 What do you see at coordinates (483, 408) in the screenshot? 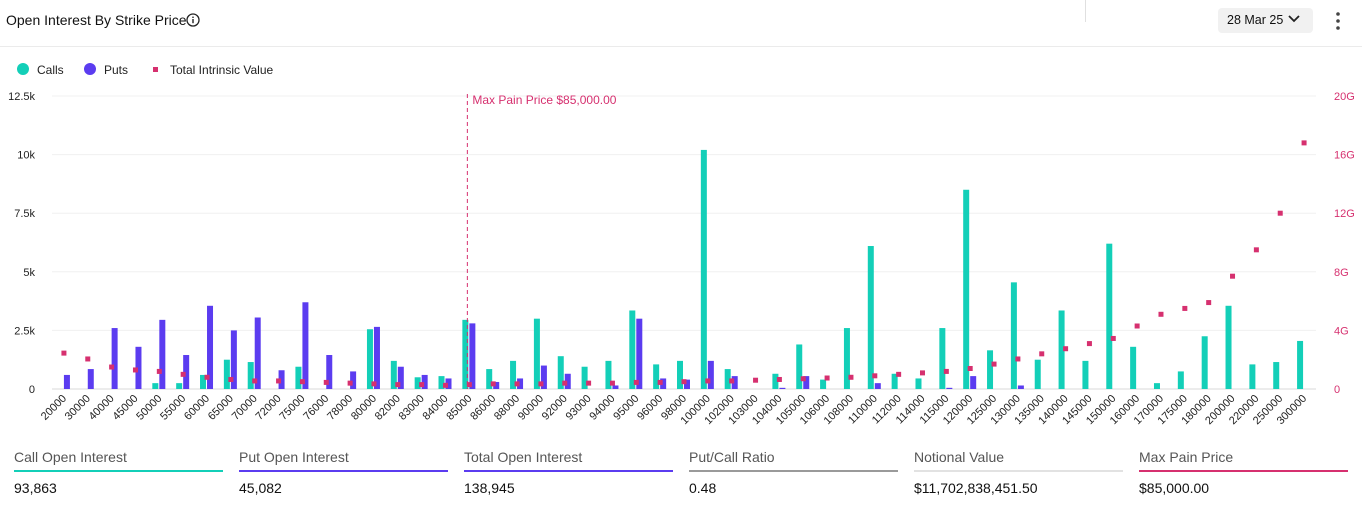
I see `x-axis-tick: 86000` at bounding box center [483, 408].